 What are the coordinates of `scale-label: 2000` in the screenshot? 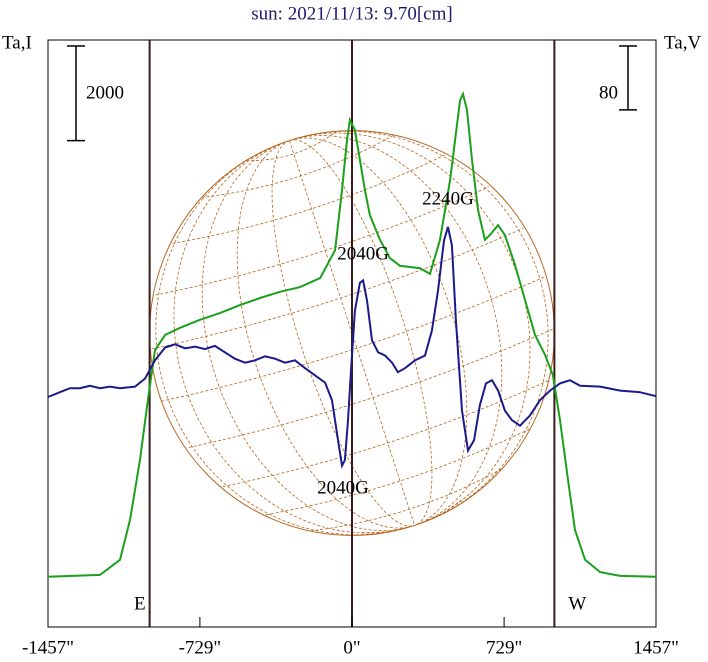 It's located at (105, 92).